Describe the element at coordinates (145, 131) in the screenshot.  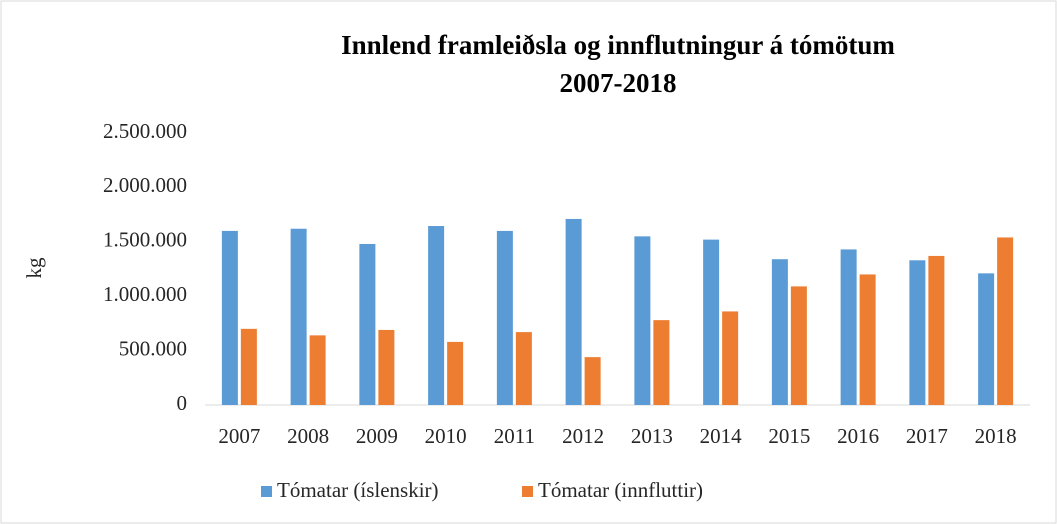
I see `y-tick-label: 2.500.000` at that location.